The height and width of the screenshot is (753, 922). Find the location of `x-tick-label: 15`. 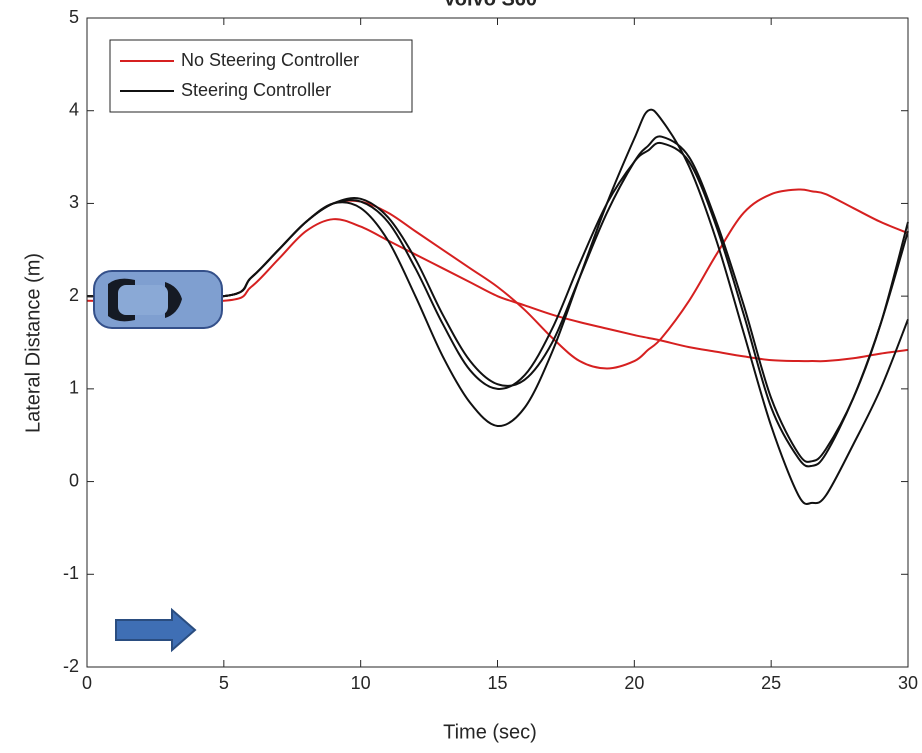

x-tick-label: 15 is located at coordinates (497, 683).